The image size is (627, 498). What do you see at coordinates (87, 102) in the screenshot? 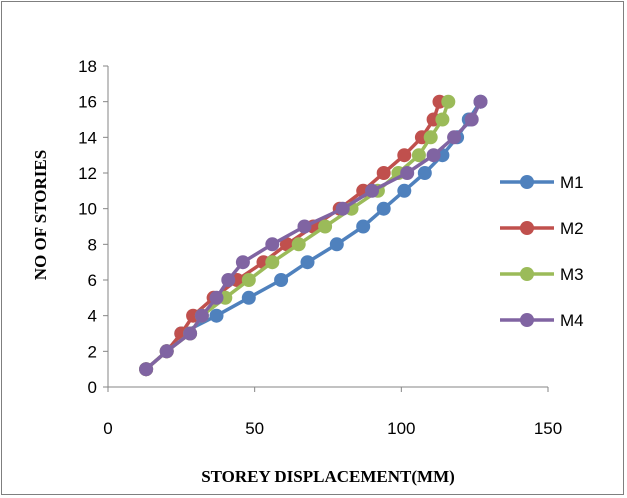
I see `y-tick-label: 16` at bounding box center [87, 102].